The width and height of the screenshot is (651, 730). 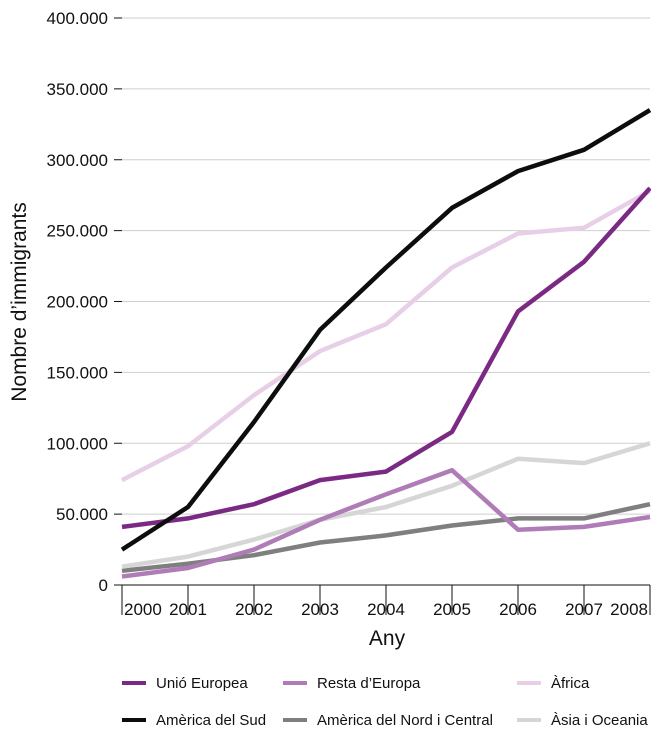 I want to click on legend-label: Amèrica del Sud, so click(x=211, y=720).